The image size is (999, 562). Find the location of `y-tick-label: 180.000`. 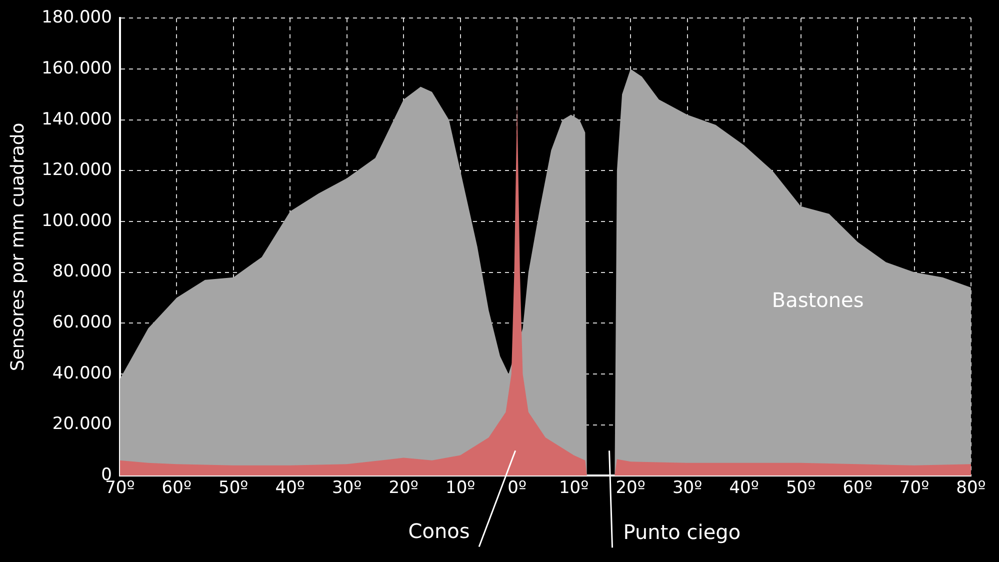

y-tick-label: 180.000 is located at coordinates (77, 18).